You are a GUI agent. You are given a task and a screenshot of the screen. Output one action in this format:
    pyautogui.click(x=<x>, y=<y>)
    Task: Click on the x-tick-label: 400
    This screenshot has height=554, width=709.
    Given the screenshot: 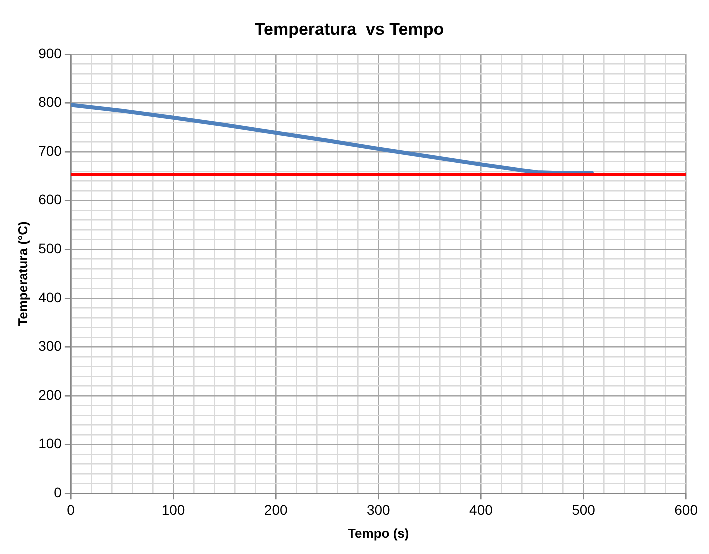 What is the action you would take?
    pyautogui.click(x=482, y=510)
    